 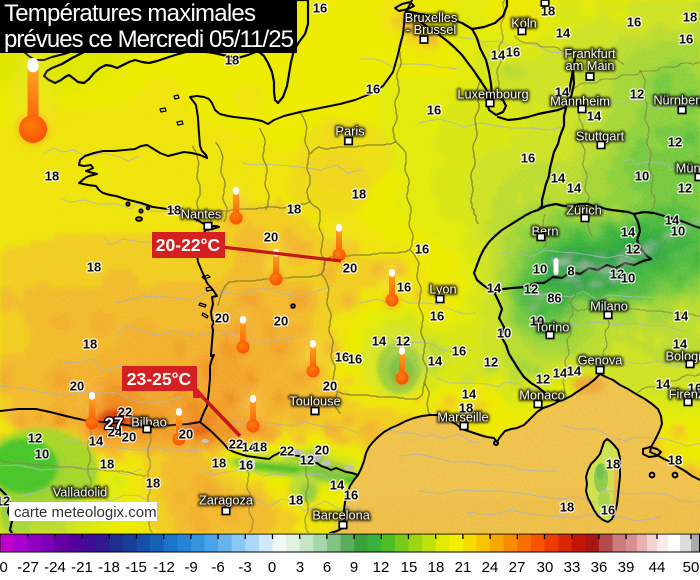 What do you see at coordinates (136, 567) in the screenshot?
I see `svg-text: -15` at bounding box center [136, 567].